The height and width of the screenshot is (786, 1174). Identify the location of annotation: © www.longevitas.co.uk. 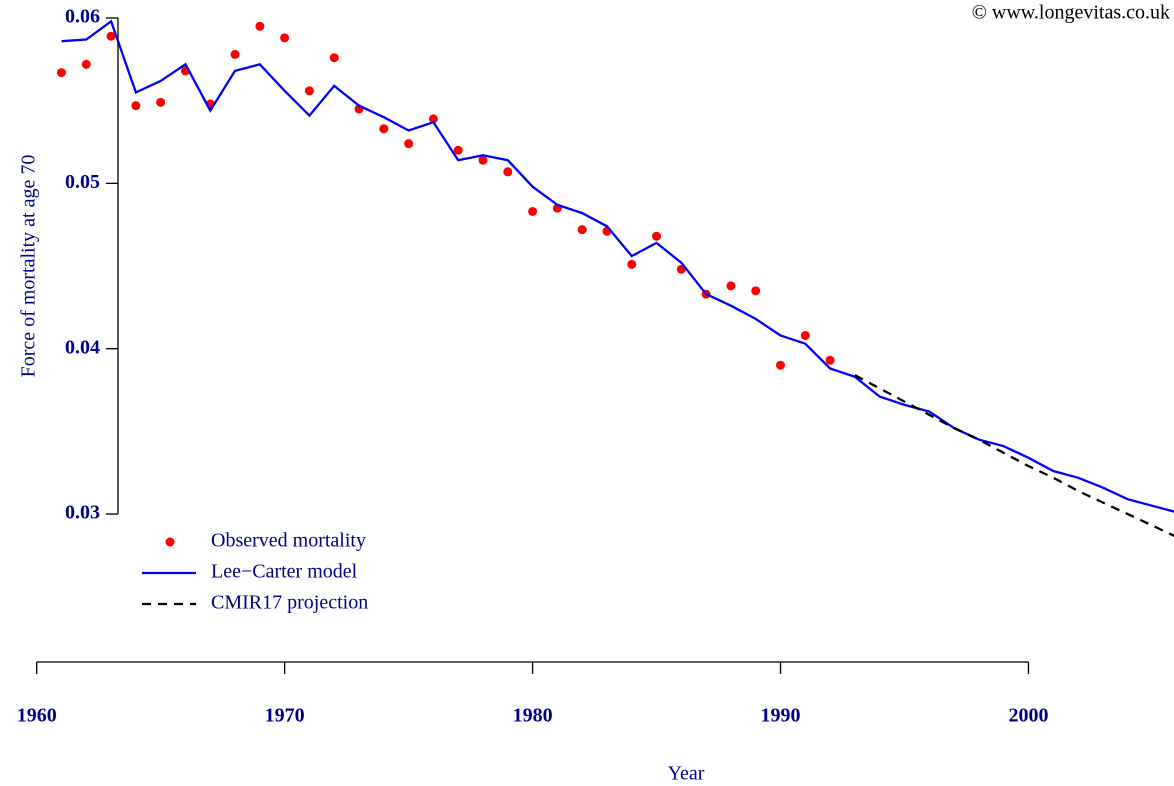
(1071, 13).